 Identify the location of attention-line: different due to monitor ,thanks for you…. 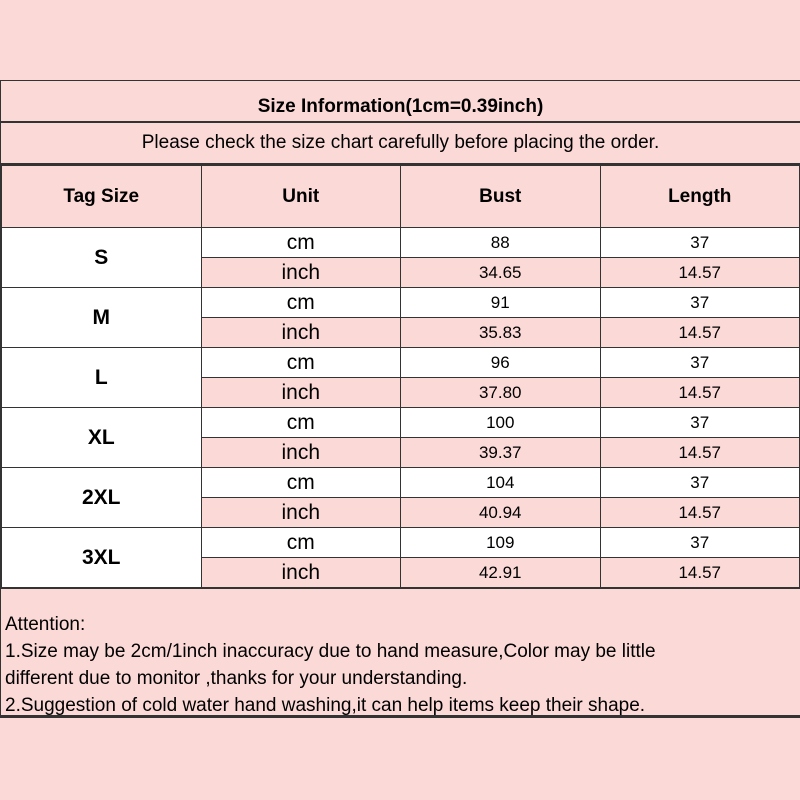
(236, 678).